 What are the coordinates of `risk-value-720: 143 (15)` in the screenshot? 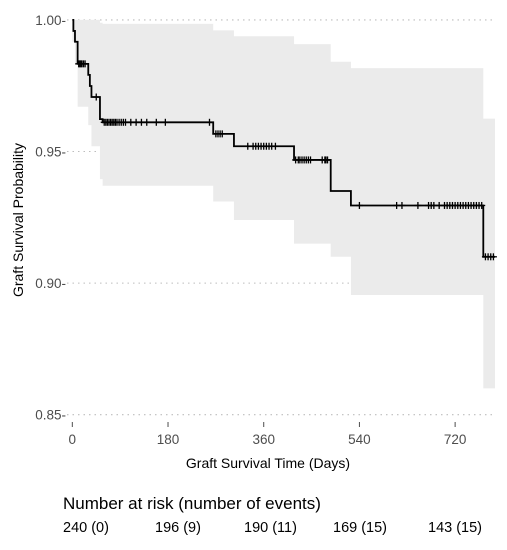 It's located at (455, 528).